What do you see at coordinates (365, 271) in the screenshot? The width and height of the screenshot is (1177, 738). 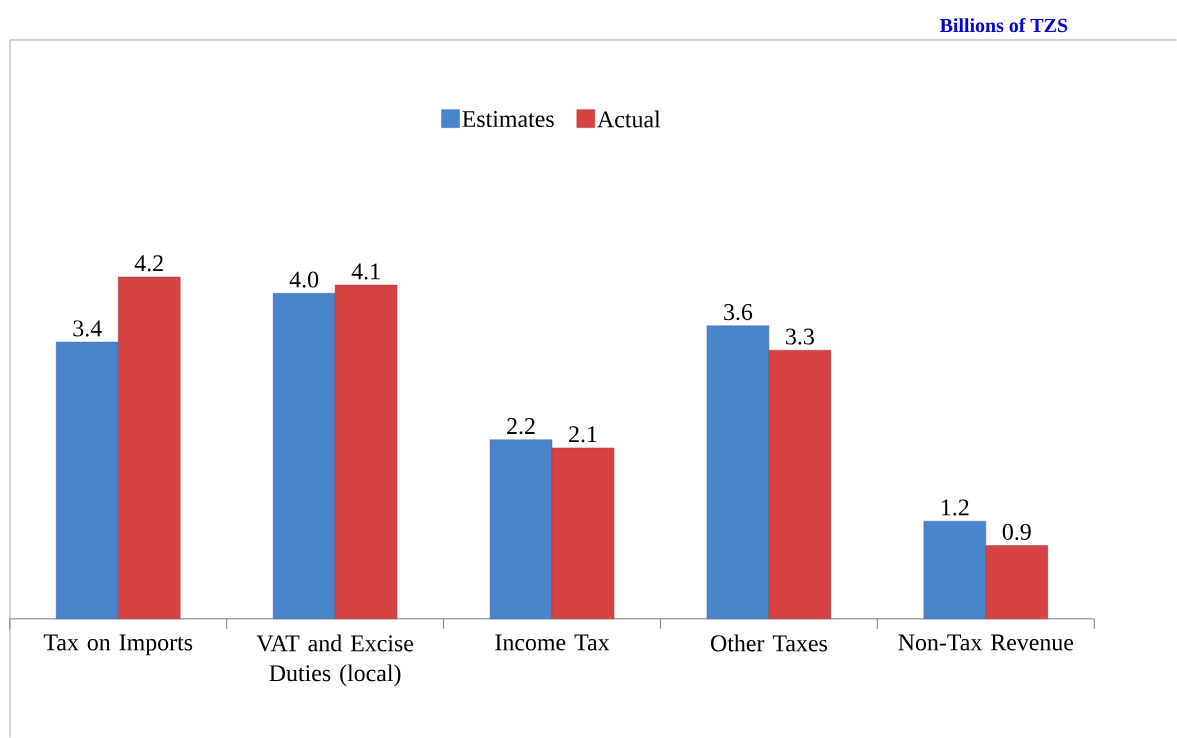 I see `data-label: 4.1` at bounding box center [365, 271].